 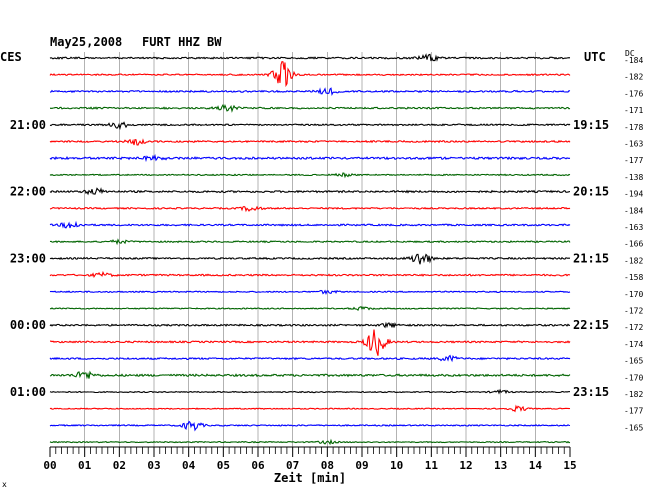 What do you see at coordinates (465, 465) in the screenshot?
I see `x-tick-label: 12` at bounding box center [465, 465].